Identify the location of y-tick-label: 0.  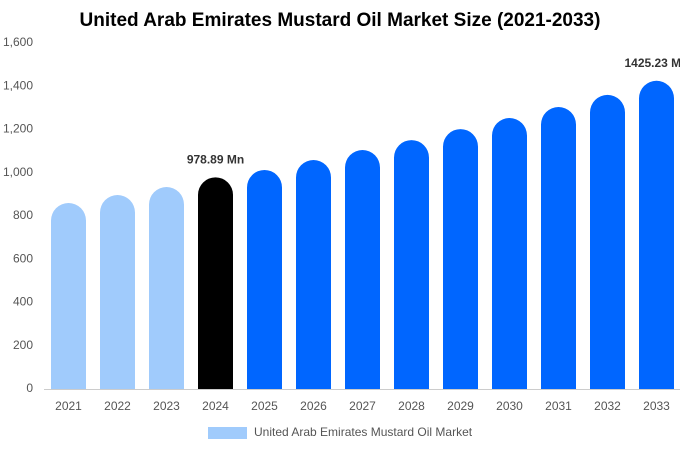
(29, 388).